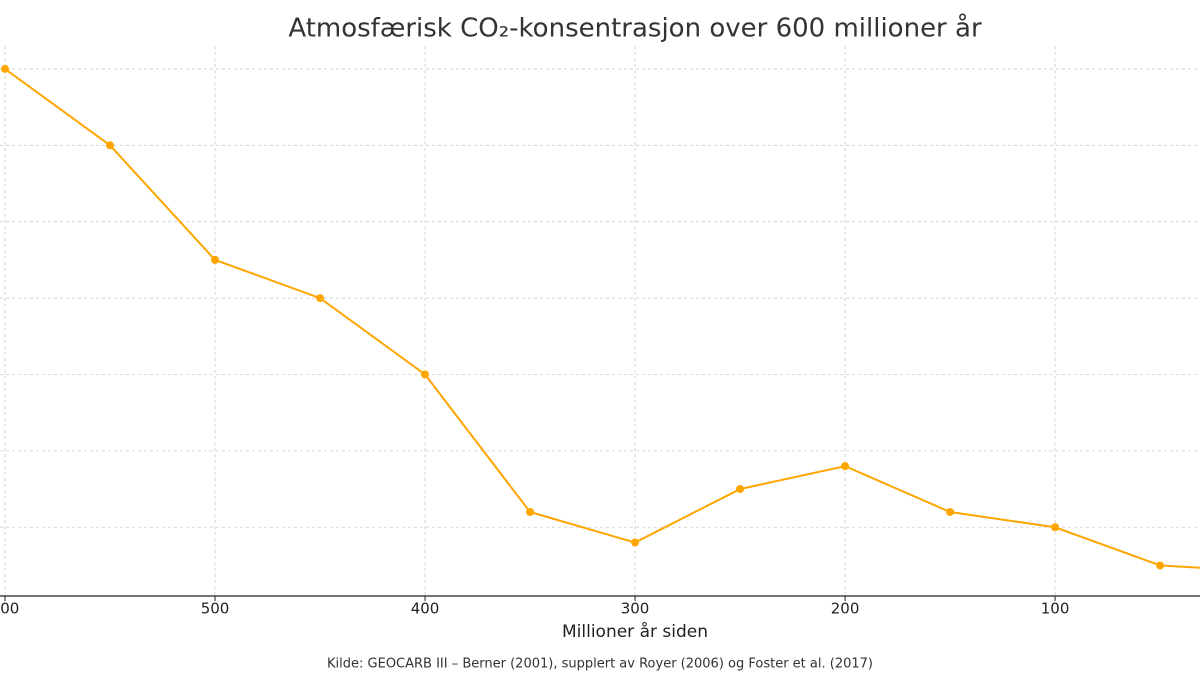  What do you see at coordinates (635, 609) in the screenshot?
I see `x-tick-label: 300` at bounding box center [635, 609].